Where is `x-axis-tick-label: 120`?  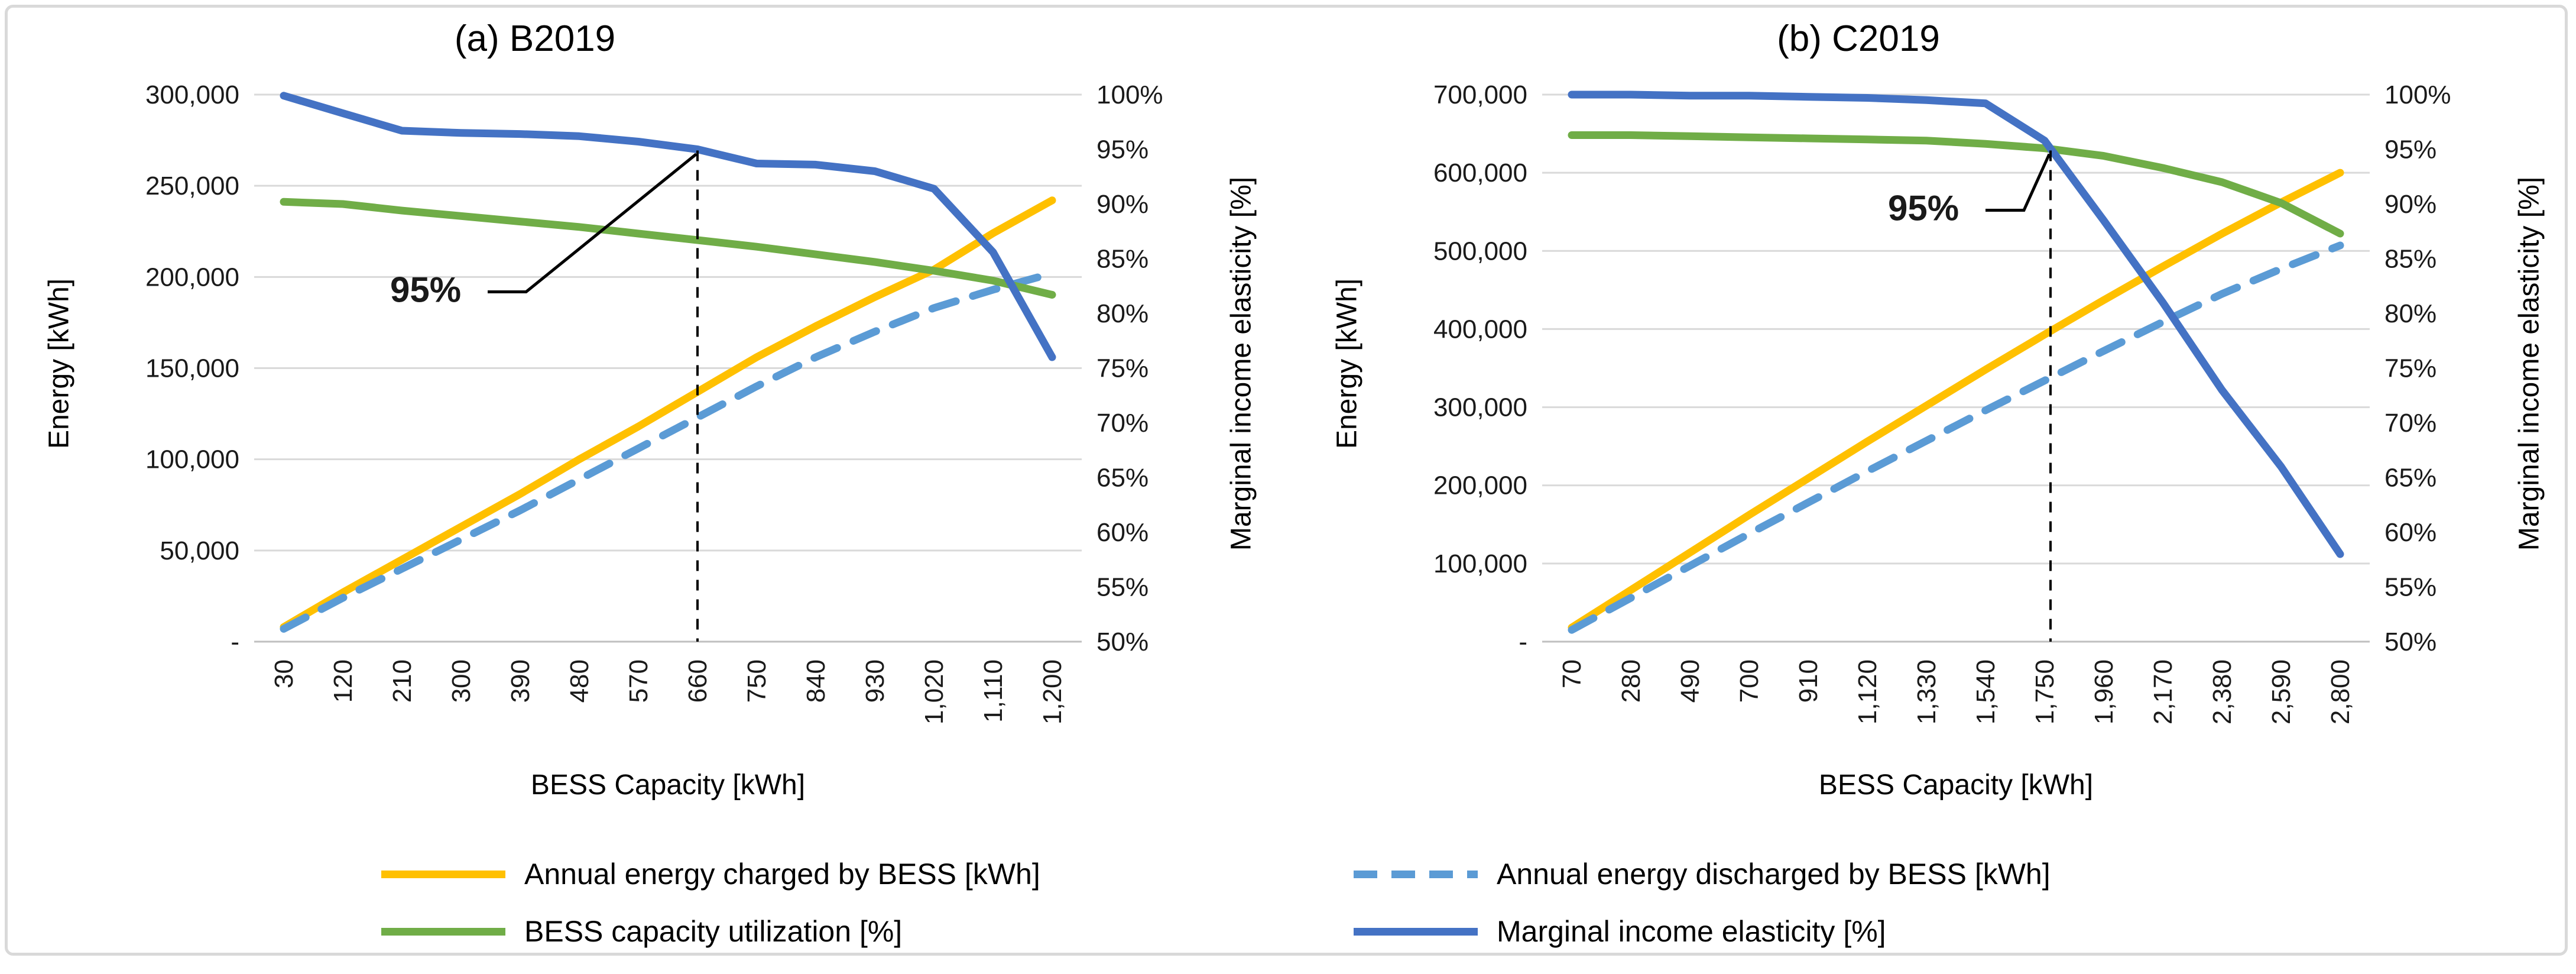
x-axis-tick-label: 120 is located at coordinates (343, 681).